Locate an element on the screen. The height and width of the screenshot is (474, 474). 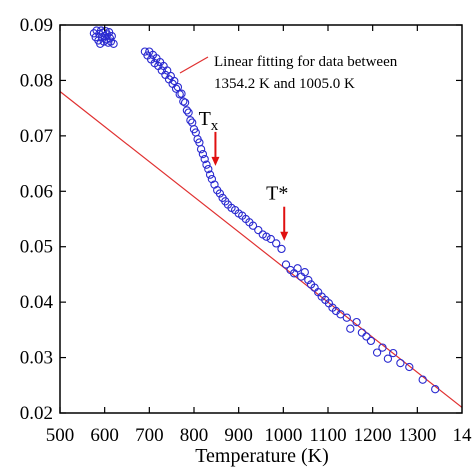
y-tick-label: 0.03 is located at coordinates (36, 358).